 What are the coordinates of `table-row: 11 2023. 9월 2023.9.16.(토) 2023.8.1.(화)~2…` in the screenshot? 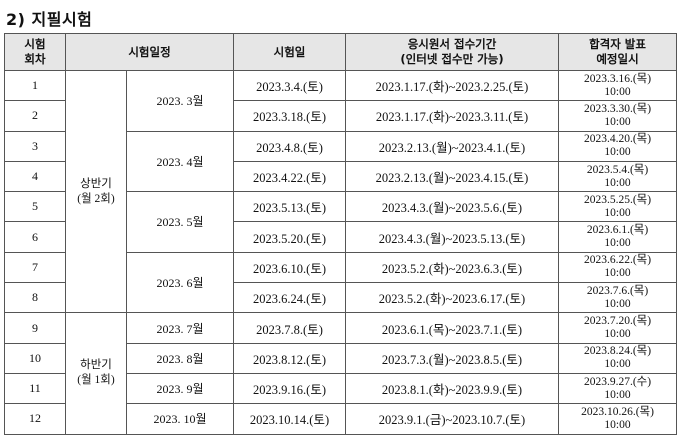 It's located at (341, 388).